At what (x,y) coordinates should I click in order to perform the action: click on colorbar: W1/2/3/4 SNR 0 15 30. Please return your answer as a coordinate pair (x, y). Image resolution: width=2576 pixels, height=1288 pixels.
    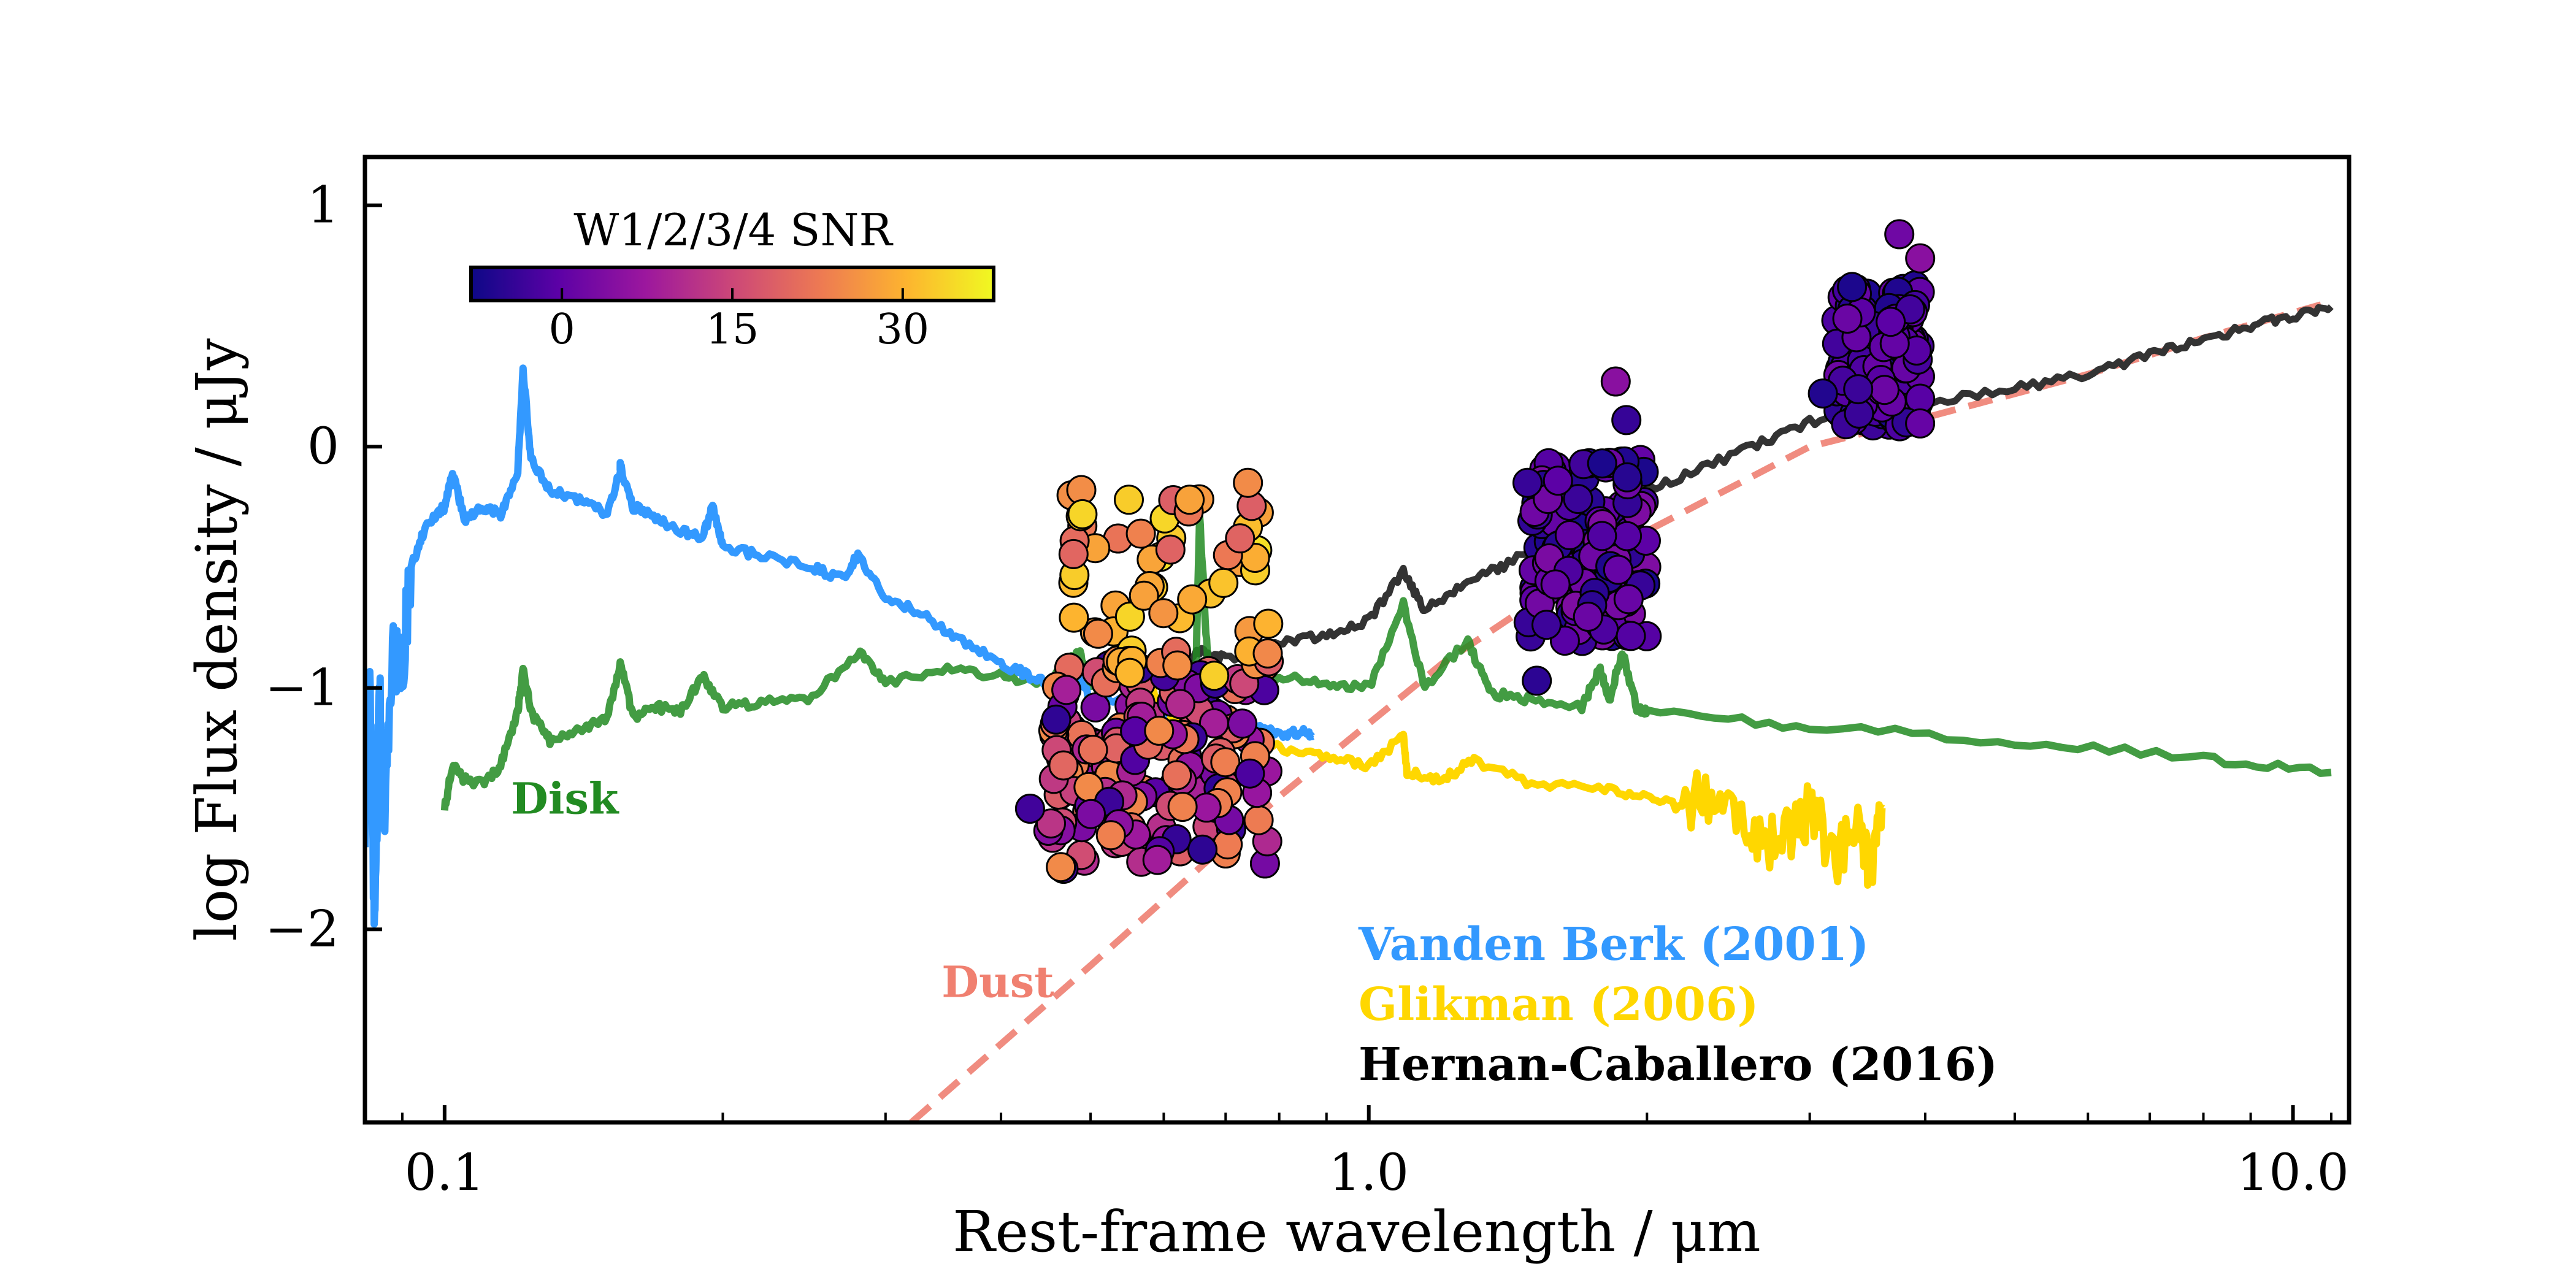
    Looking at the image, I should click on (732, 279).